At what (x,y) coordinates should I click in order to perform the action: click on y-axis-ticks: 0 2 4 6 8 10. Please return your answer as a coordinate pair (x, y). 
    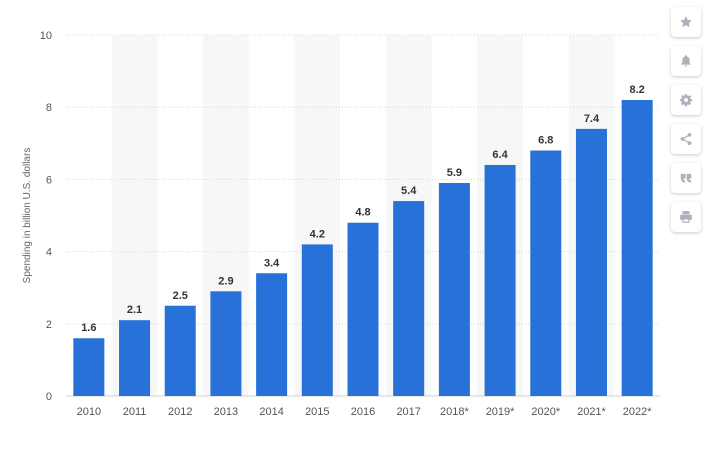
    Looking at the image, I should click on (46, 216).